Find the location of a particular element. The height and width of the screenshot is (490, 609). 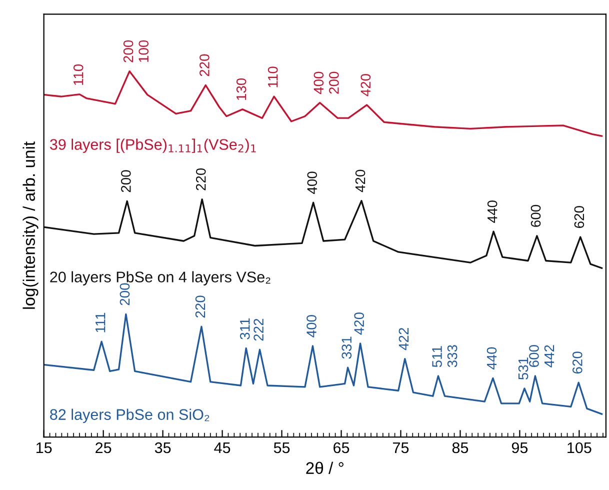

annotation: 111 is located at coordinates (101, 322).